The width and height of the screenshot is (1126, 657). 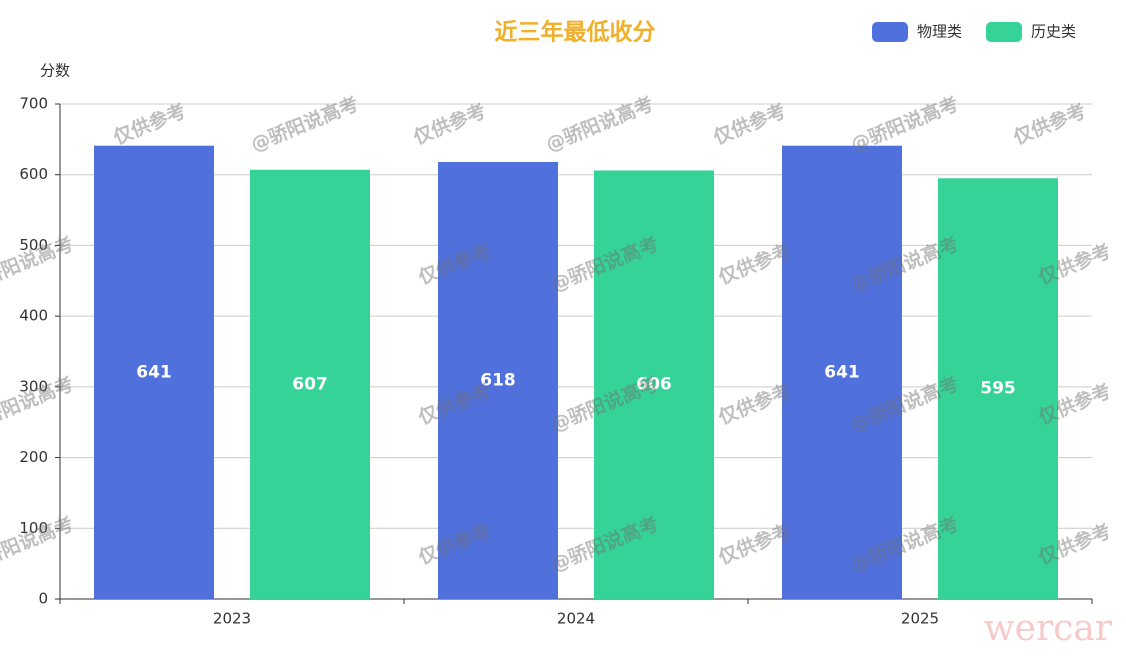 I want to click on legend-label: 物理类, so click(x=939, y=32).